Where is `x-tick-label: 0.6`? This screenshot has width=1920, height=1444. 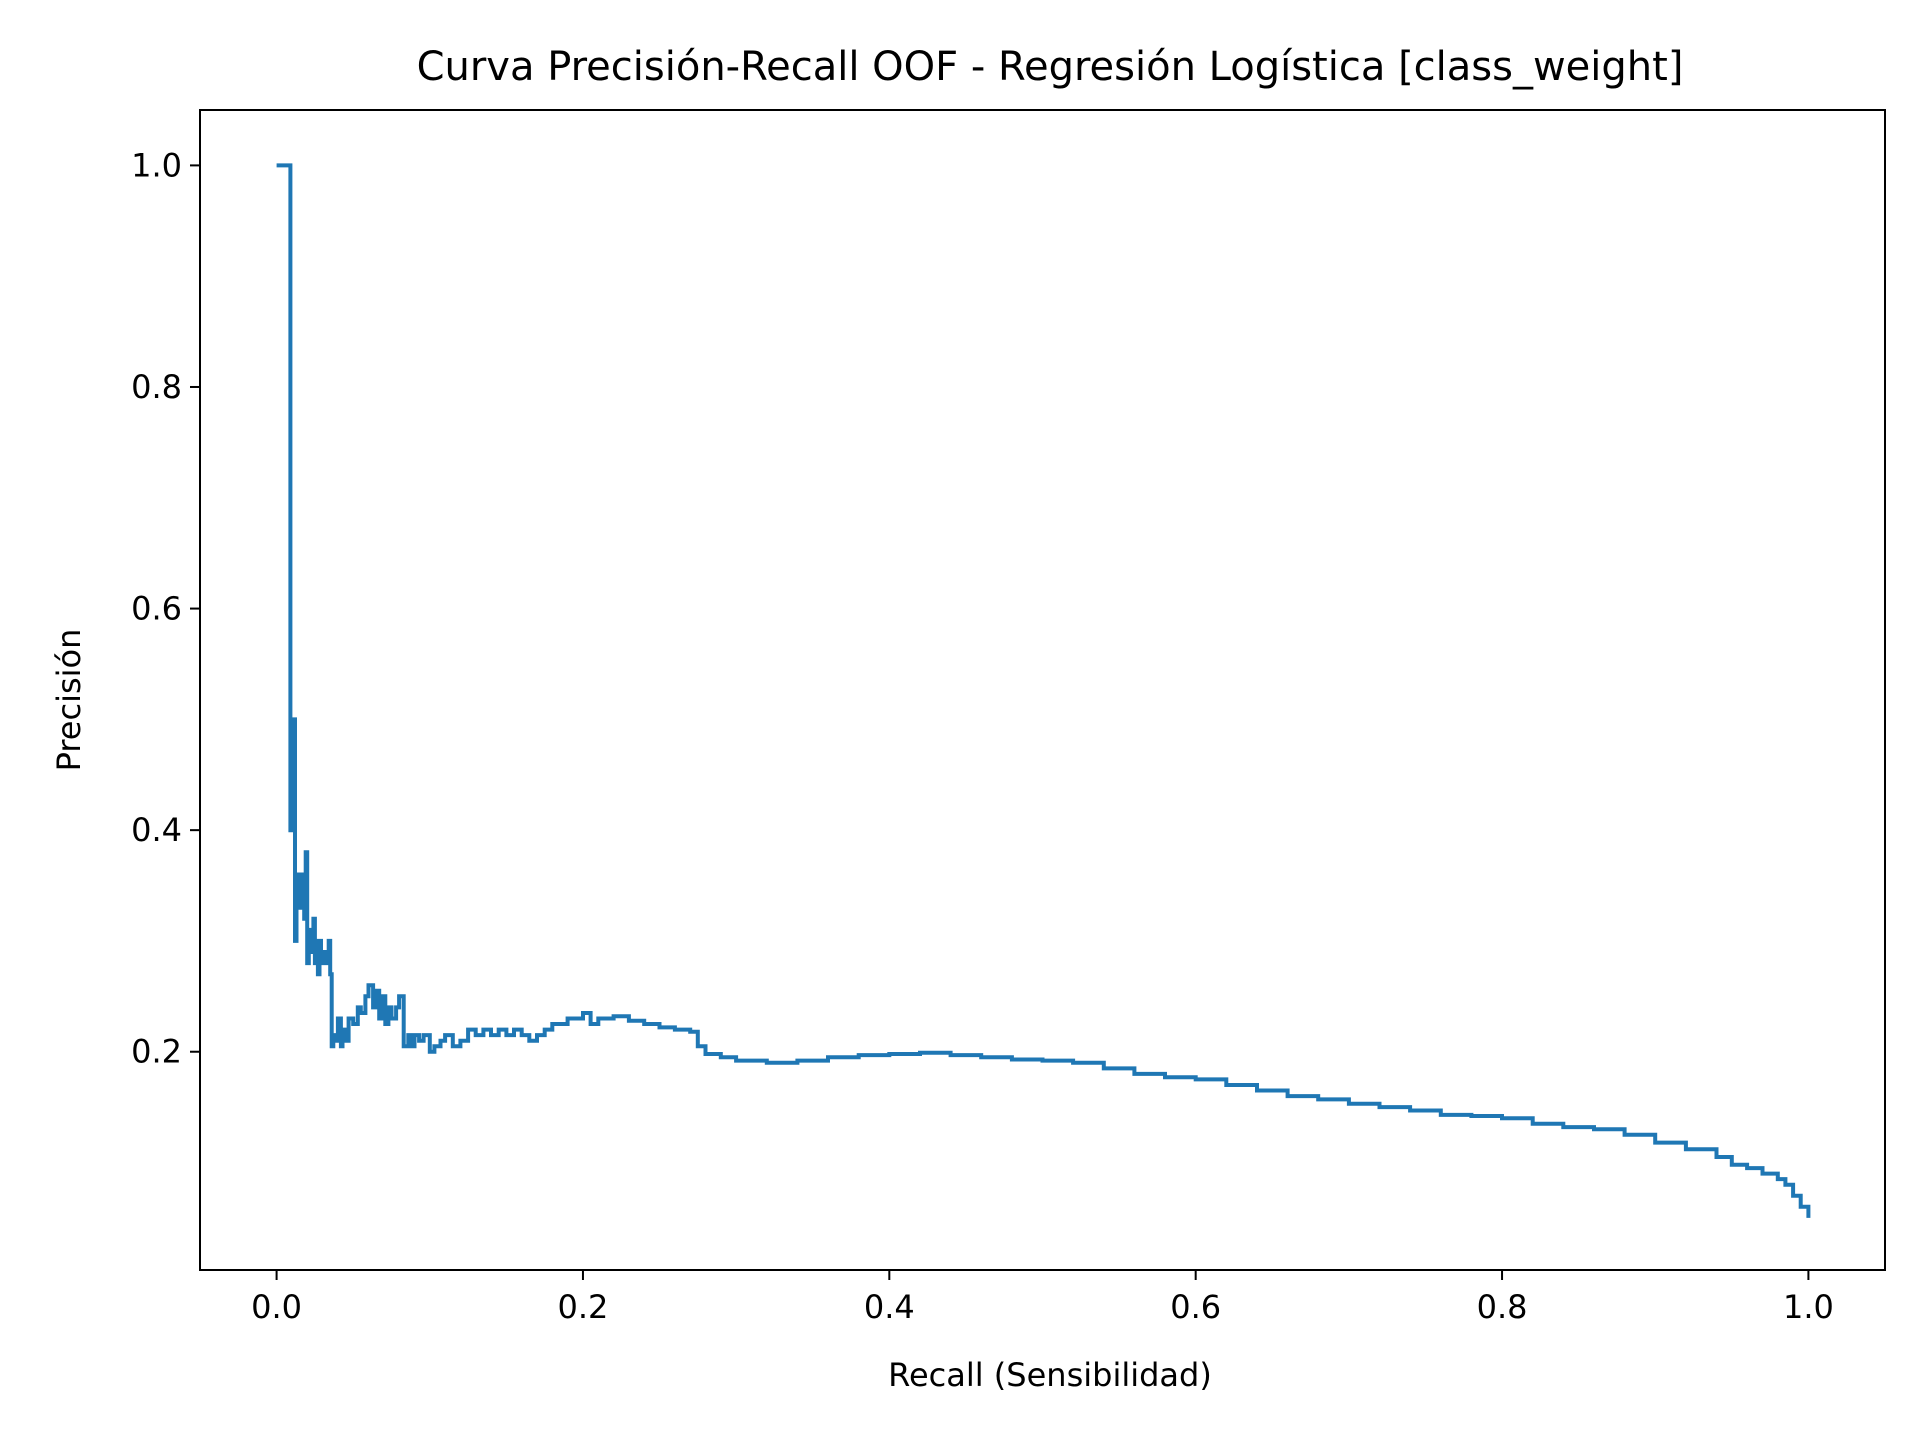
x-tick-label: 0.6 is located at coordinates (1195, 1307).